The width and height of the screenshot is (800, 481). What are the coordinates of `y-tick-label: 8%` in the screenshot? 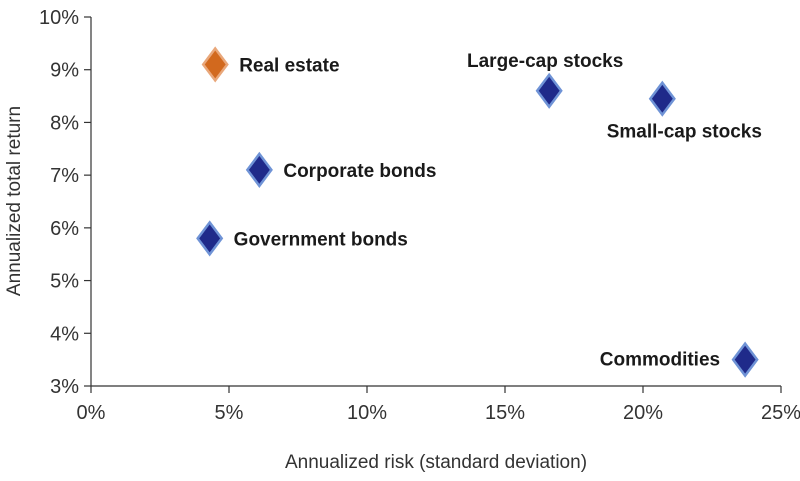 It's located at (64, 123).